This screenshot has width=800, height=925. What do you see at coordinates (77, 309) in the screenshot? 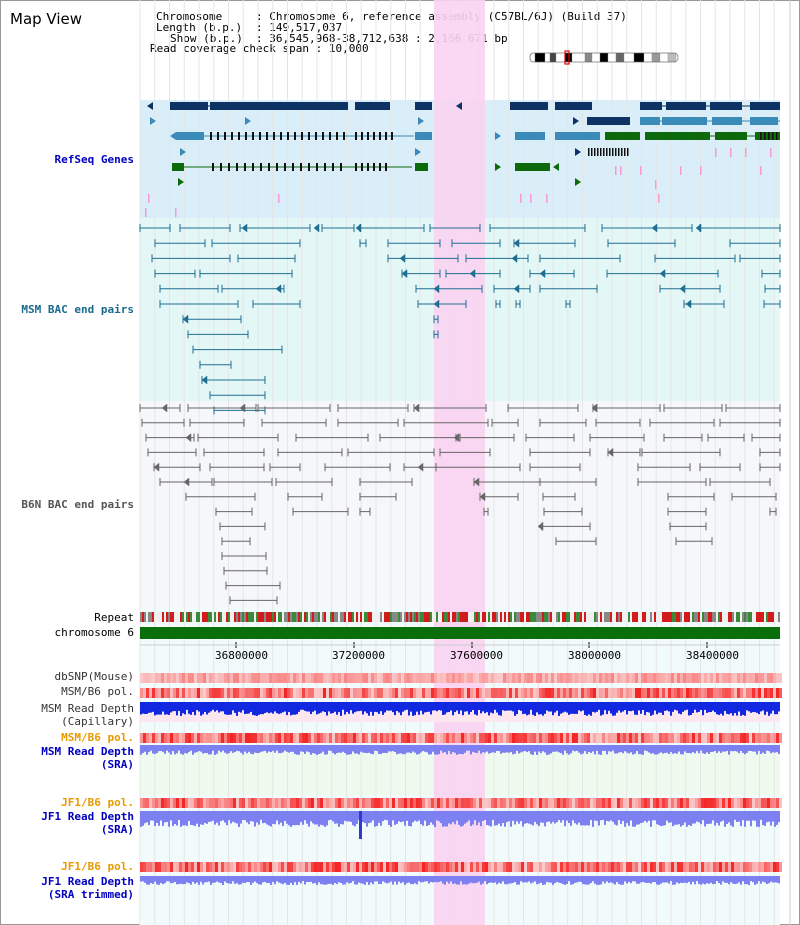
I see `track-label-msm-bac: MSM BAC end pairs` at bounding box center [77, 309].